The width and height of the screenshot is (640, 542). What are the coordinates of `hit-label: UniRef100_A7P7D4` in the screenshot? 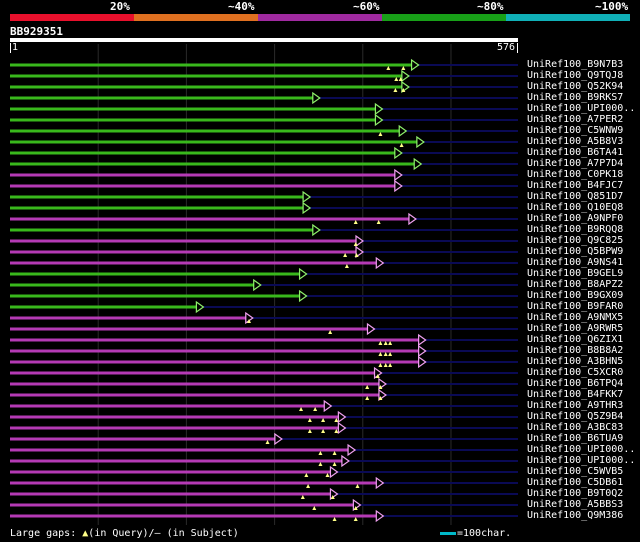 It's located at (575, 163).